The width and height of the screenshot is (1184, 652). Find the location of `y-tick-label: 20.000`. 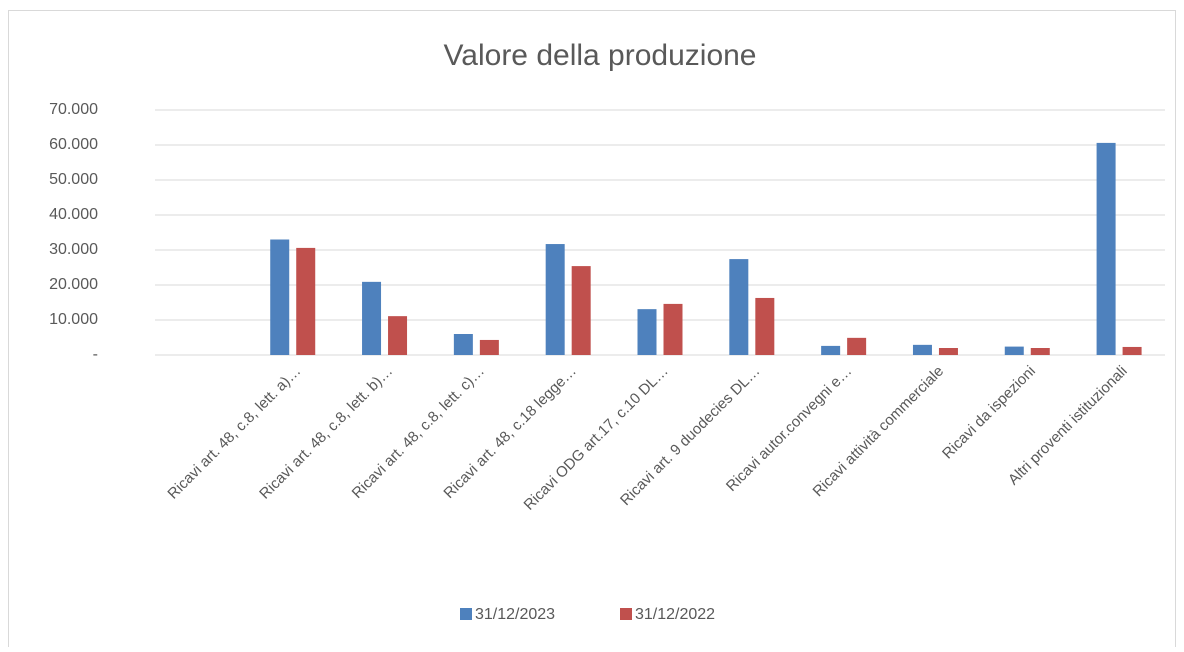

y-tick-label: 20.000 is located at coordinates (73, 284).